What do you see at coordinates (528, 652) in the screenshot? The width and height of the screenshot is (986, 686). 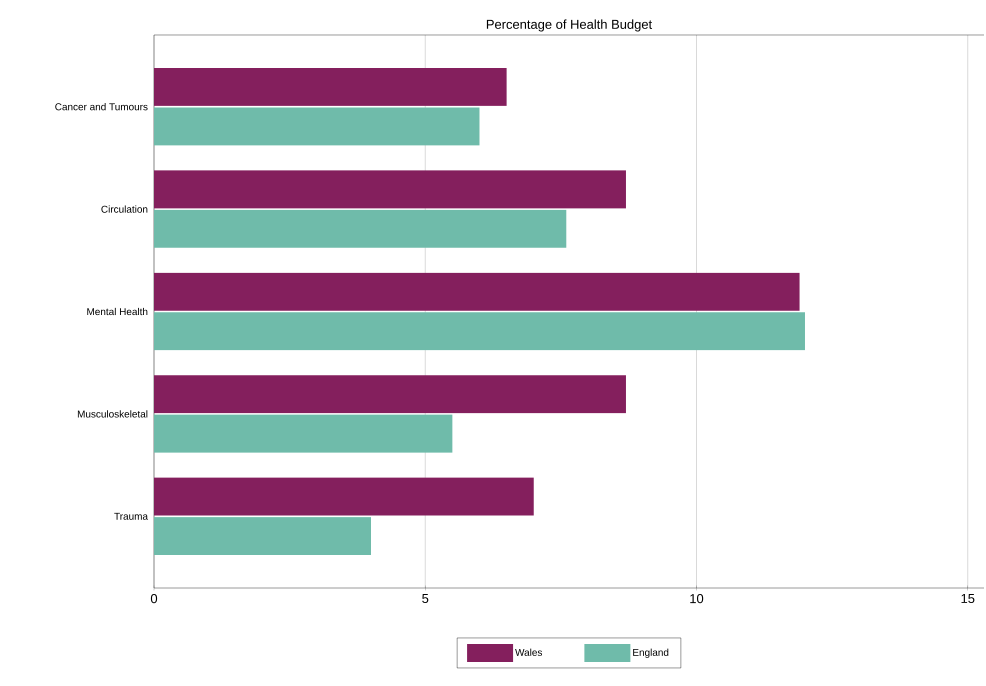 I see `legend-label: Wales` at bounding box center [528, 652].